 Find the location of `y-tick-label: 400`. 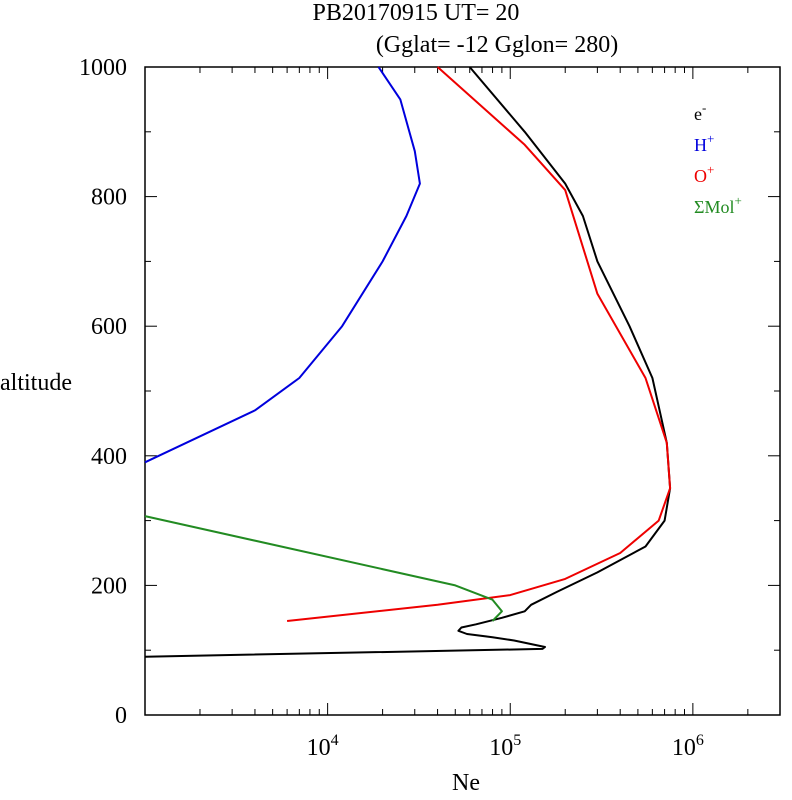

y-tick-label: 400 is located at coordinates (109, 457).